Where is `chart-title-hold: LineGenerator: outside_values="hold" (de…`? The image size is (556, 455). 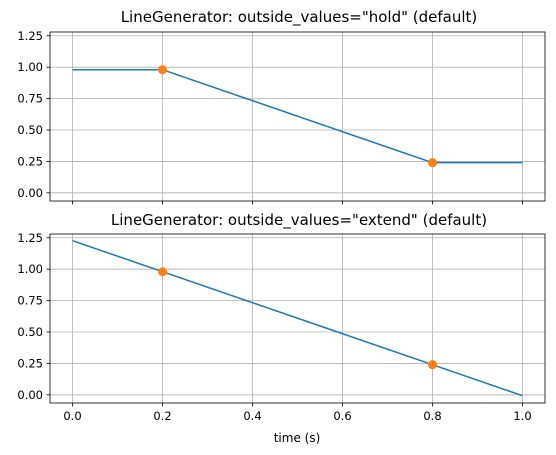
chart-title-hold: LineGenerator: outside_values="hold" (de… is located at coordinates (299, 17).